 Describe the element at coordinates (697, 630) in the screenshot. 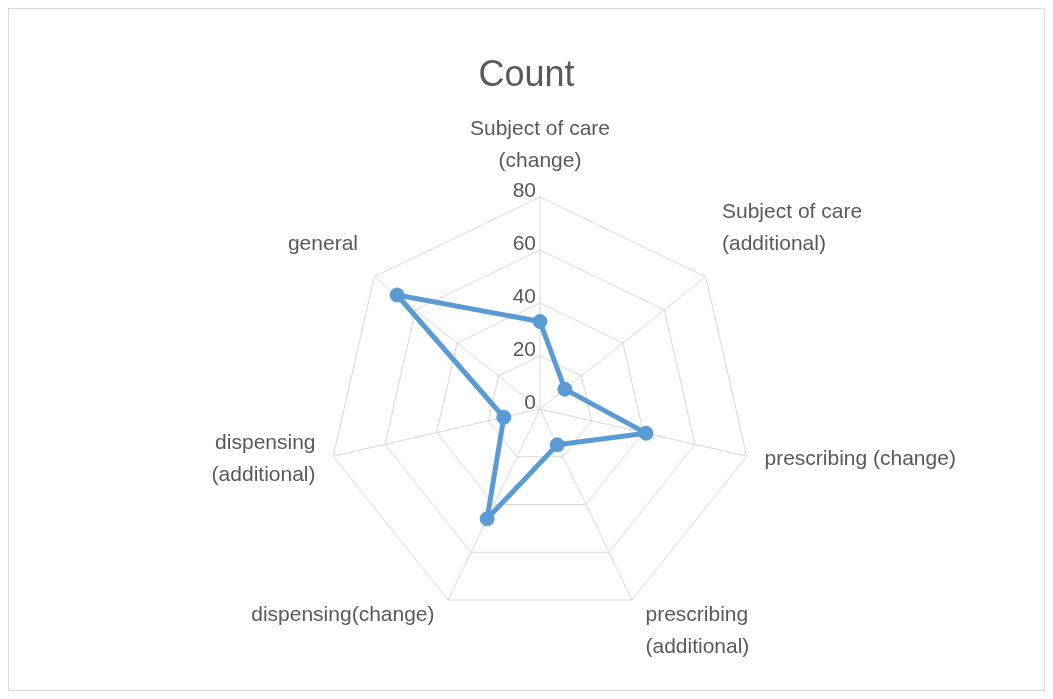

I see `spoke-label: prescribing (additional)` at that location.